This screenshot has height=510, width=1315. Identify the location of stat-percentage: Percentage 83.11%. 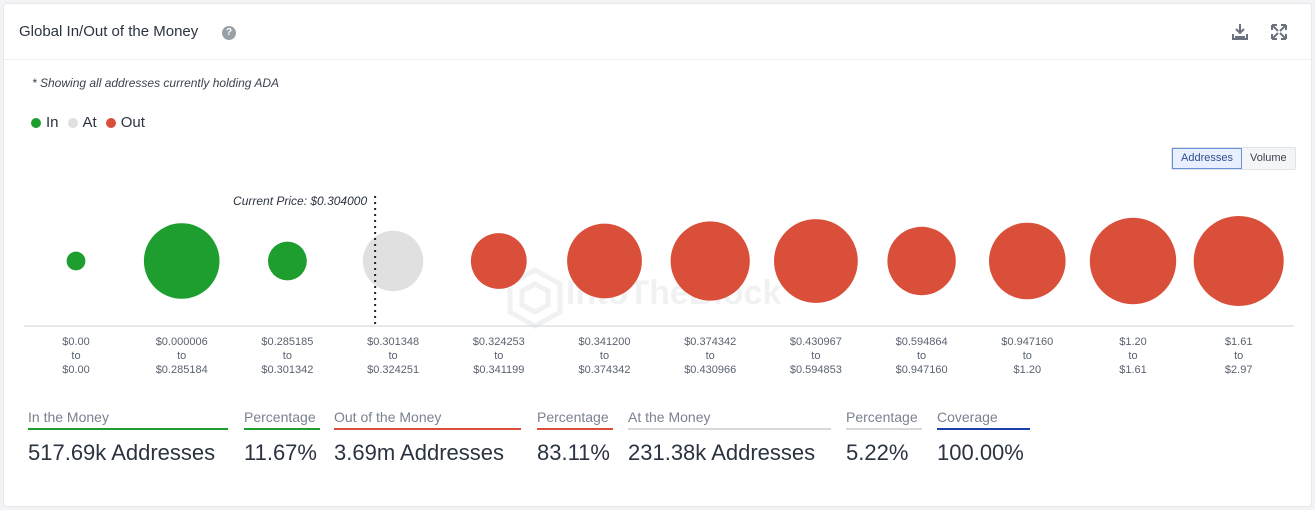
(575, 437).